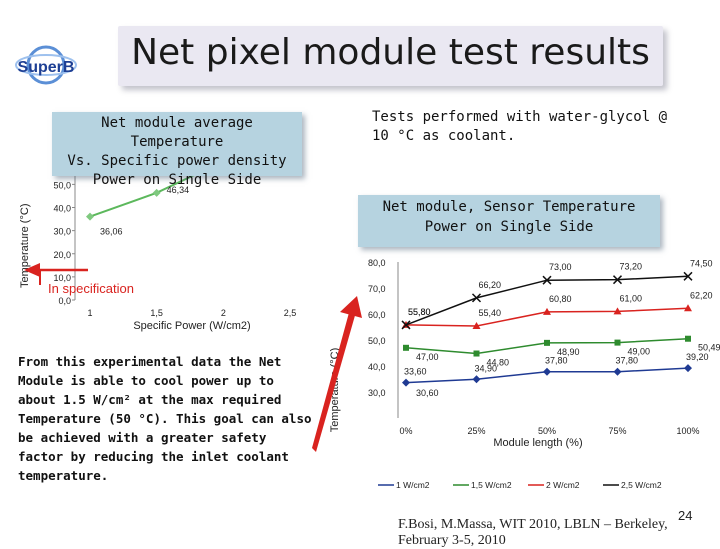 The width and height of the screenshot is (720, 549). Describe the element at coordinates (415, 372) in the screenshot. I see `right-data-label: 33,60` at that location.